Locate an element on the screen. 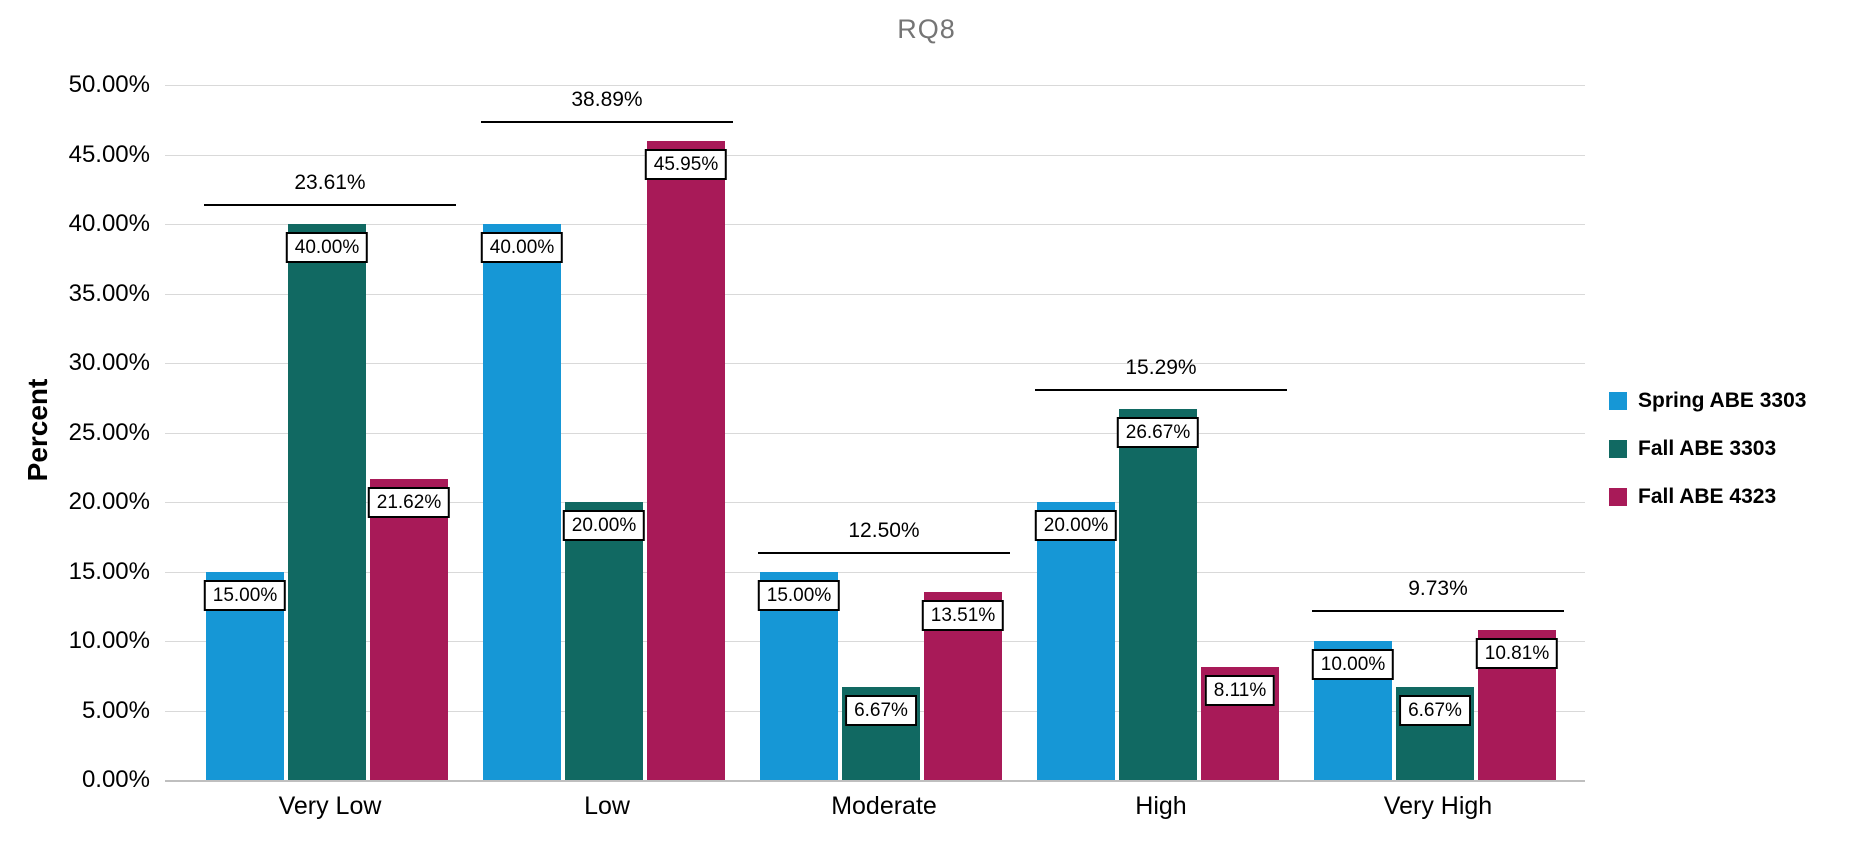  y-axis-tick-label: 30.00% is located at coordinates (109, 362).